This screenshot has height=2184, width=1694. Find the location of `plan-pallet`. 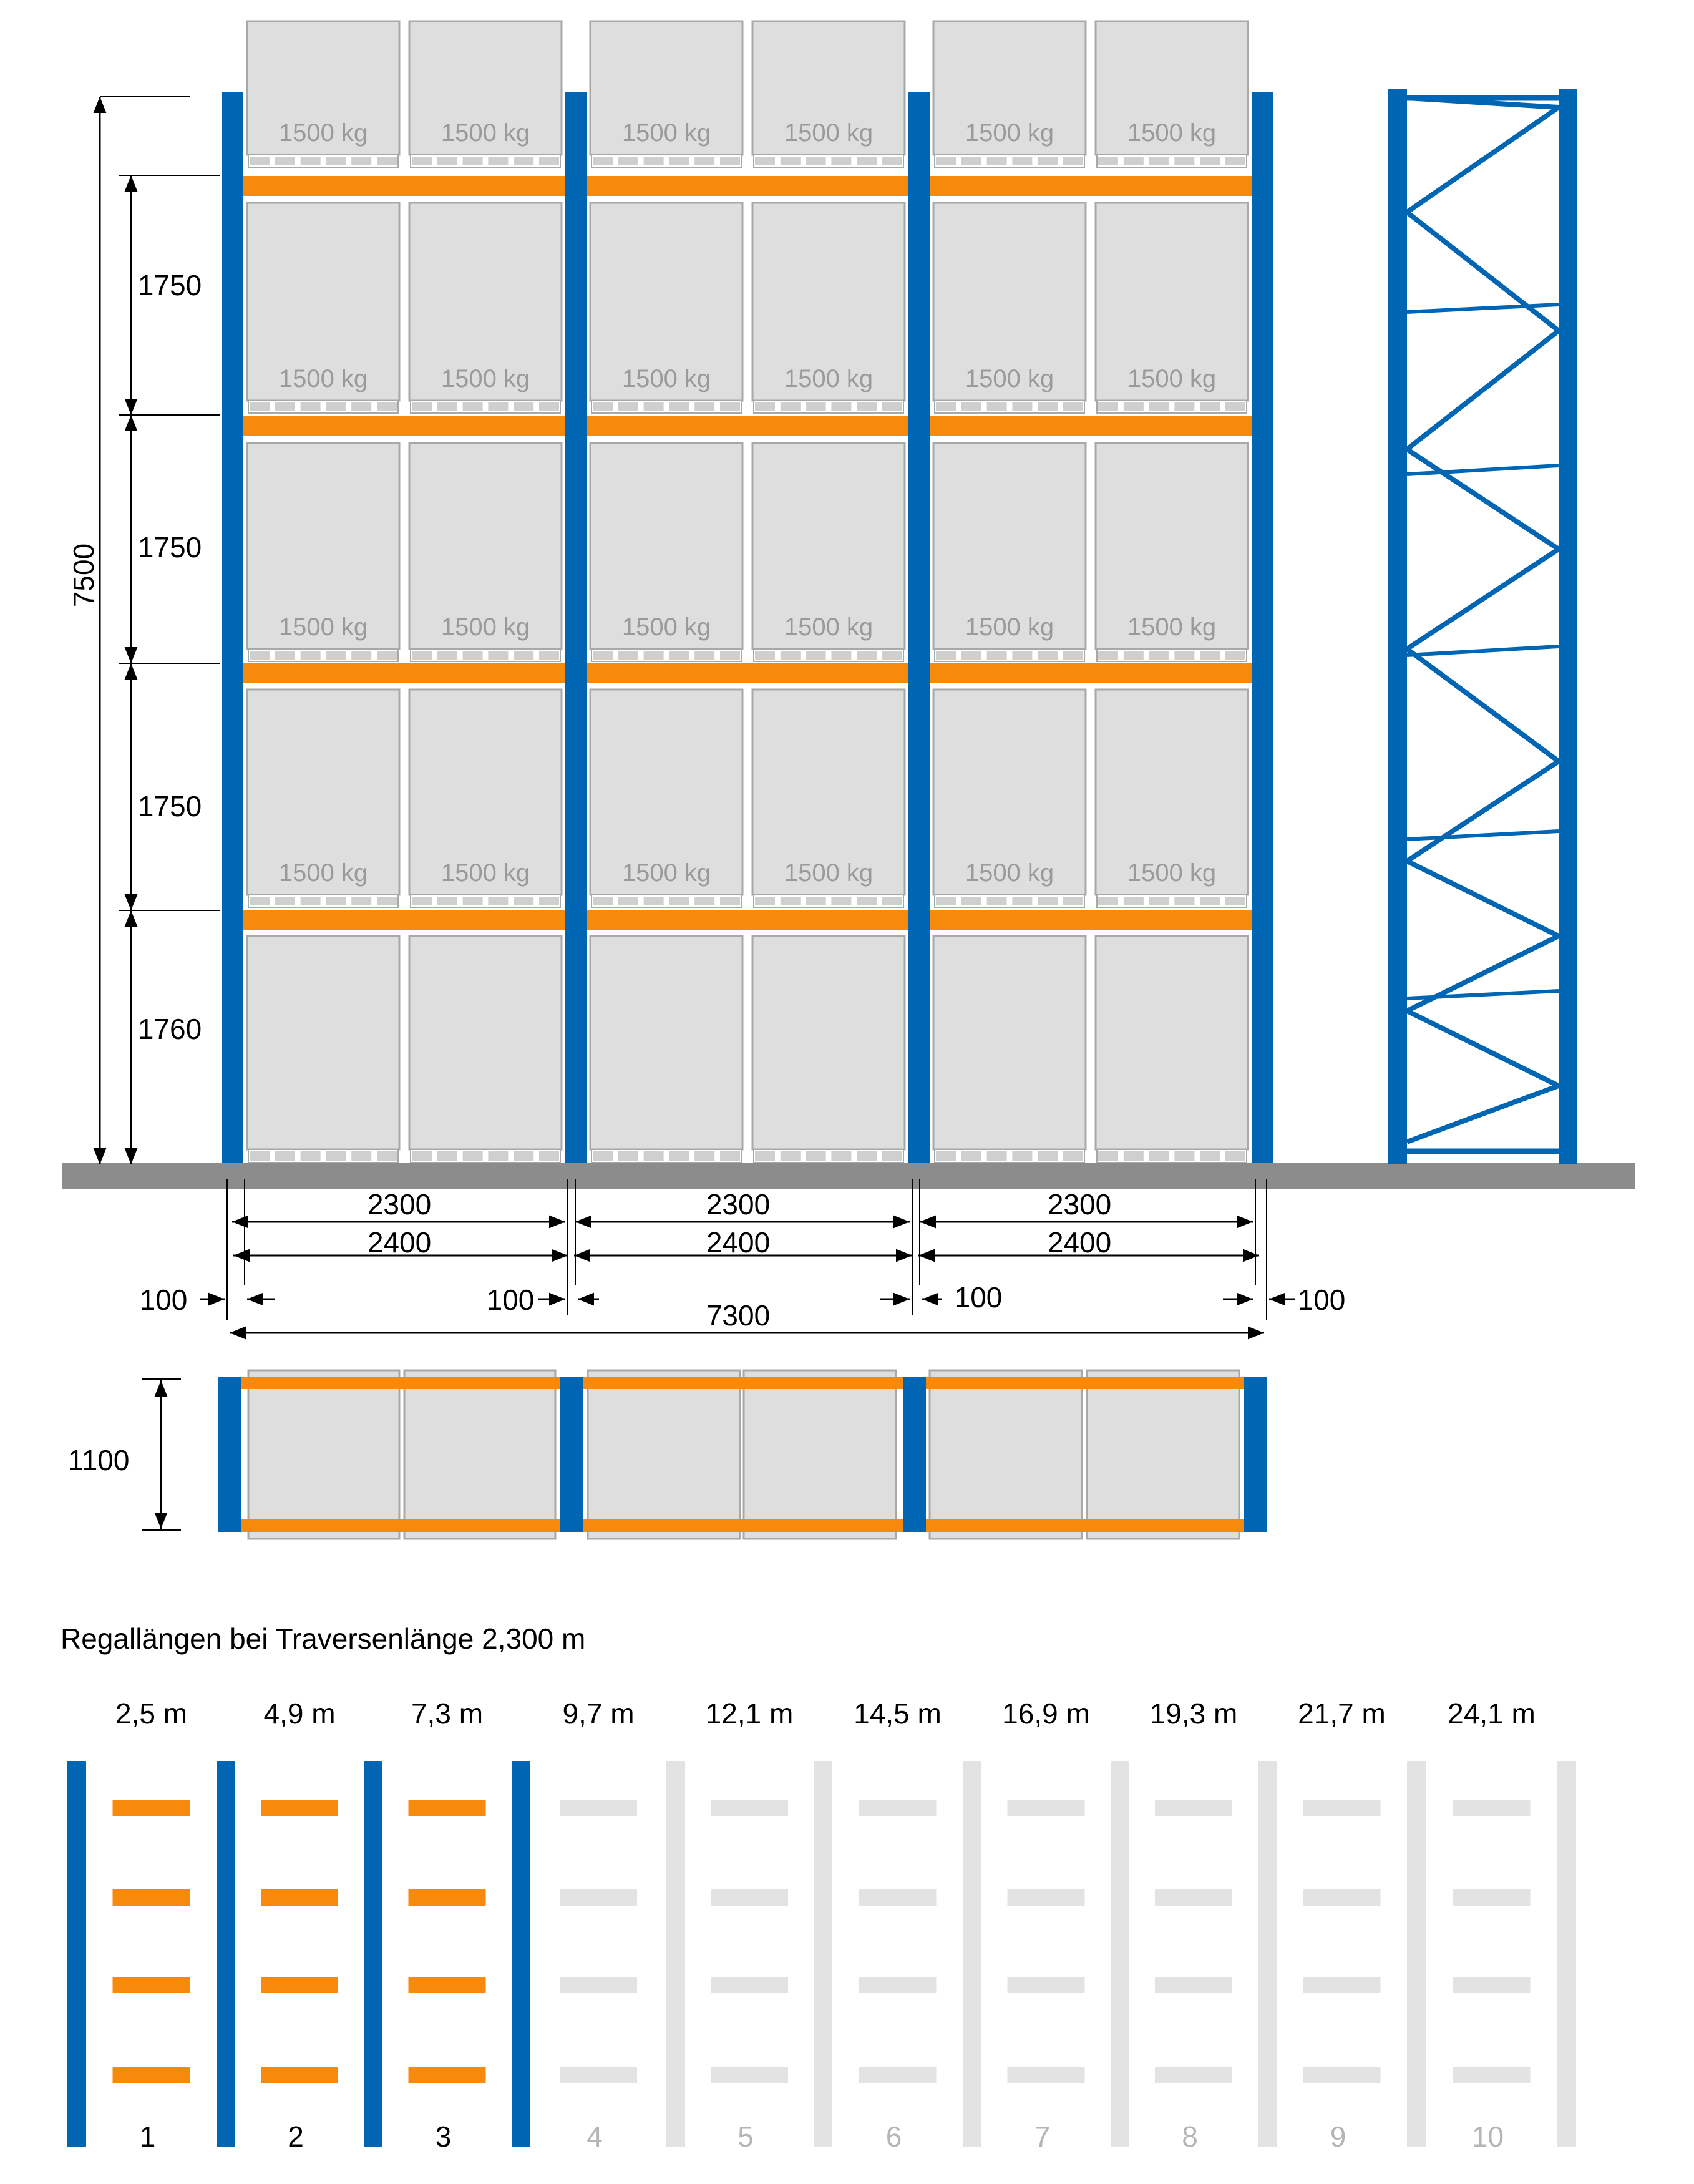

plan-pallet is located at coordinates (480, 1454).